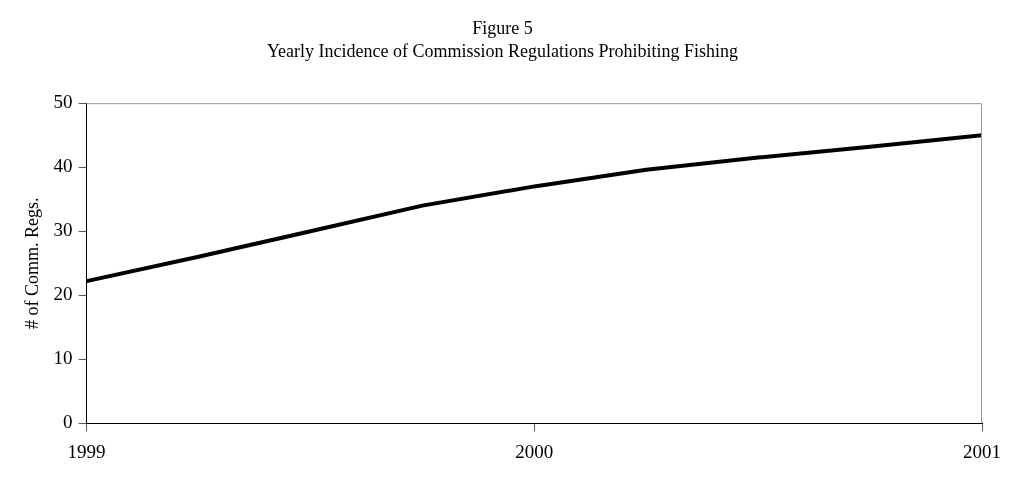 This screenshot has width=1019, height=482. Describe the element at coordinates (63, 358) in the screenshot. I see `y-tick-label: 10` at that location.